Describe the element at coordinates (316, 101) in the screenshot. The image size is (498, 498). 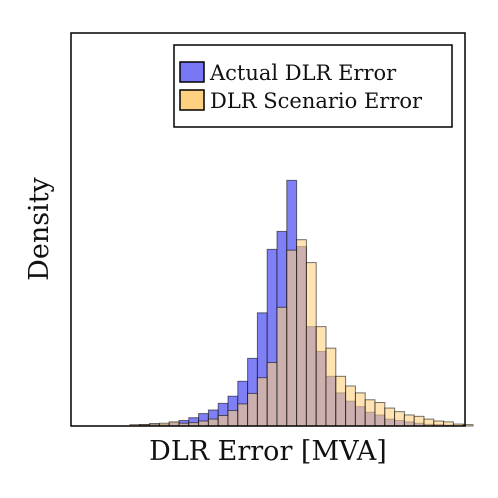
I see `legend-label-scenario: DLR Scenario Error` at that location.